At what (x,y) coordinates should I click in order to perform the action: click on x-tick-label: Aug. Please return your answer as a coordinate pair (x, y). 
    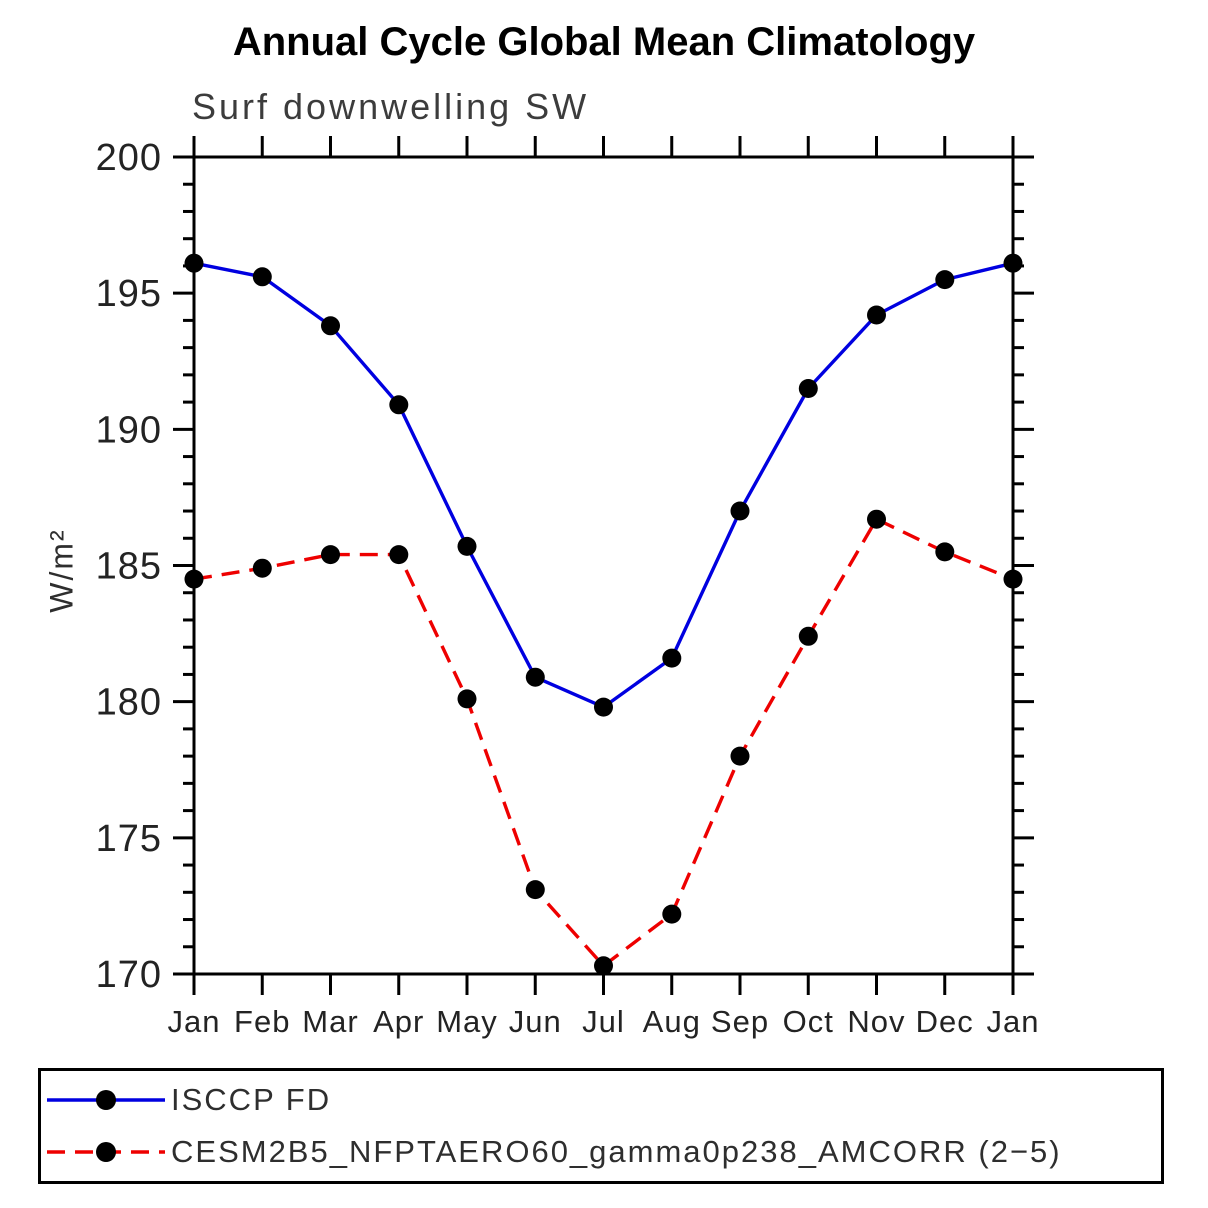
    Looking at the image, I should click on (672, 1021).